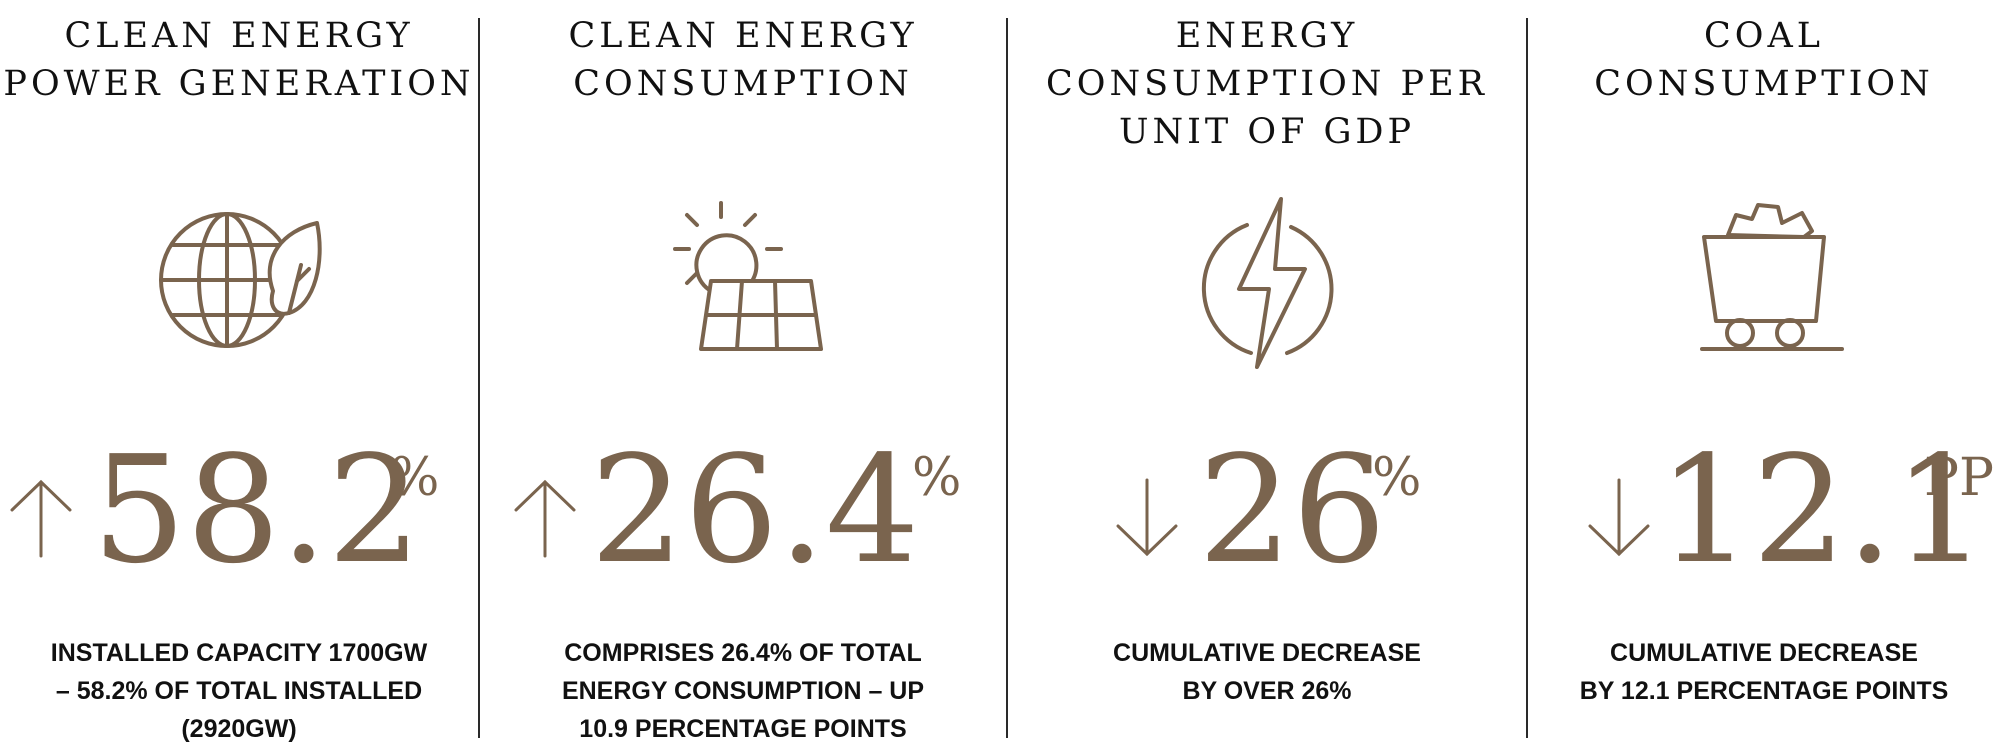 This screenshot has height=750, width=2000. Describe the element at coordinates (257, 510) in the screenshot. I see `stat-value: 58.2` at that location.